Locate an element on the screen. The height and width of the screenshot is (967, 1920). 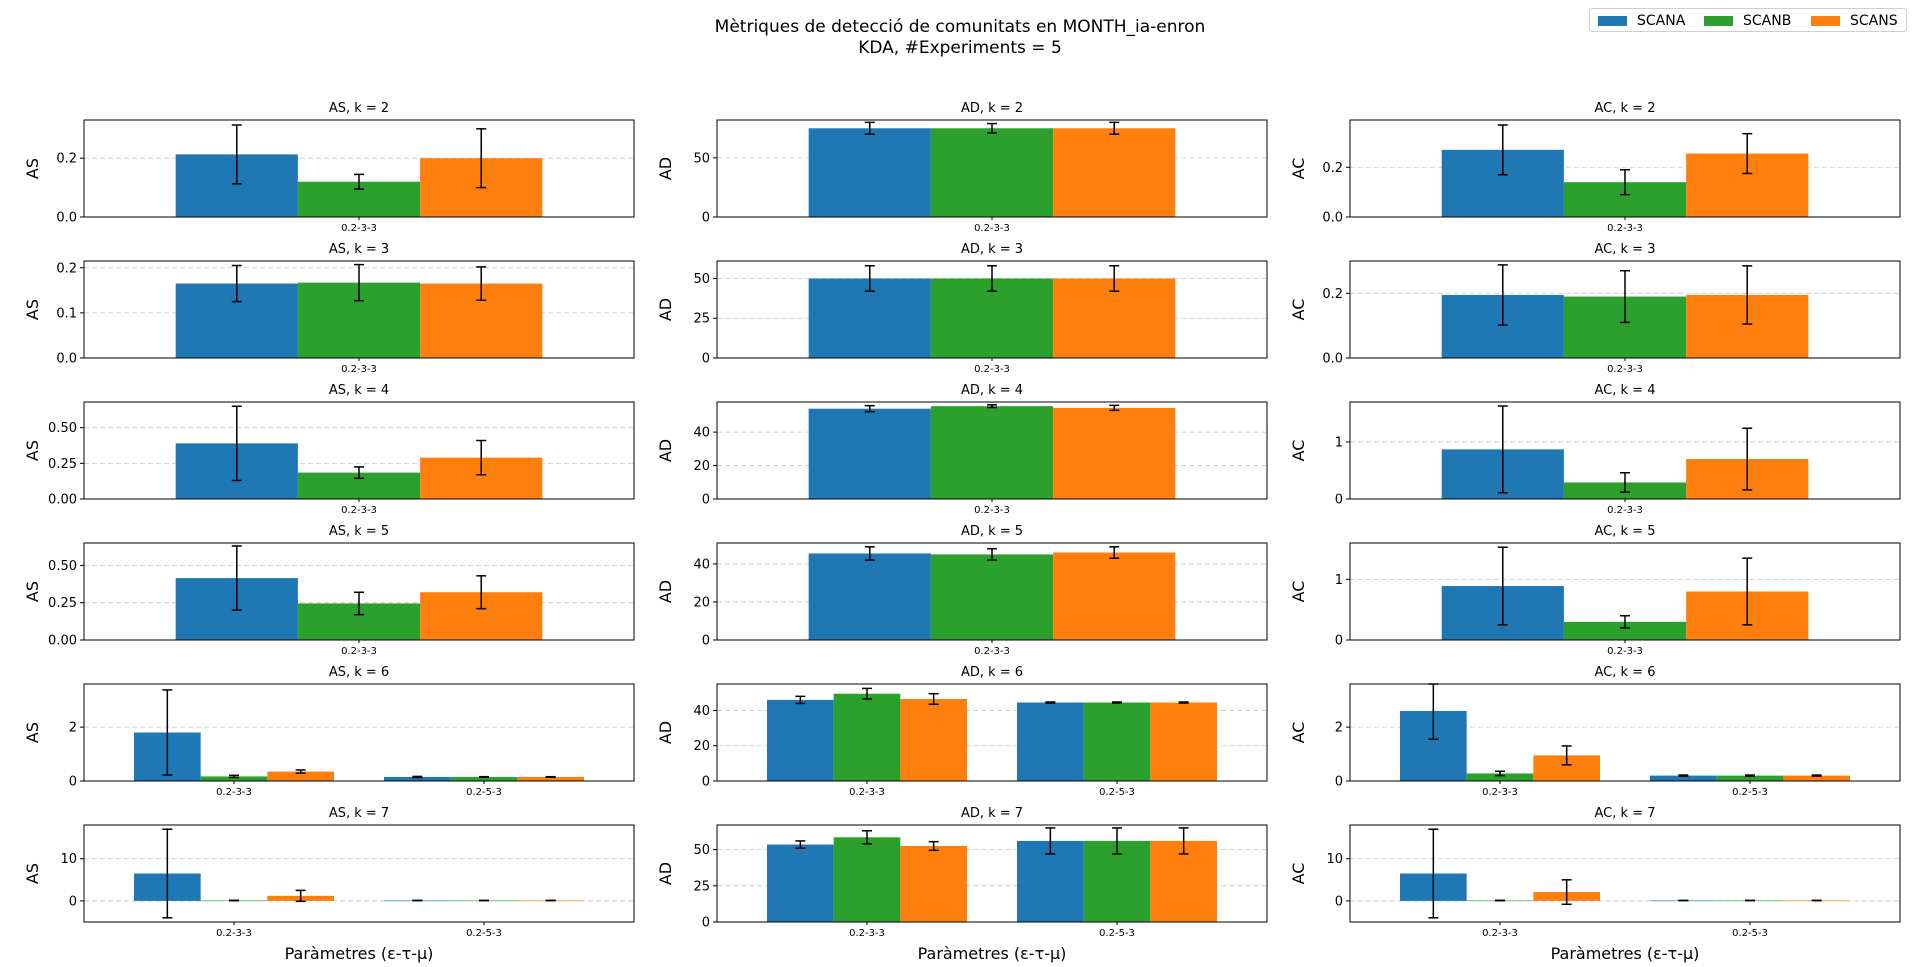
legend-item-scana: SCANA is located at coordinates (1641, 21).